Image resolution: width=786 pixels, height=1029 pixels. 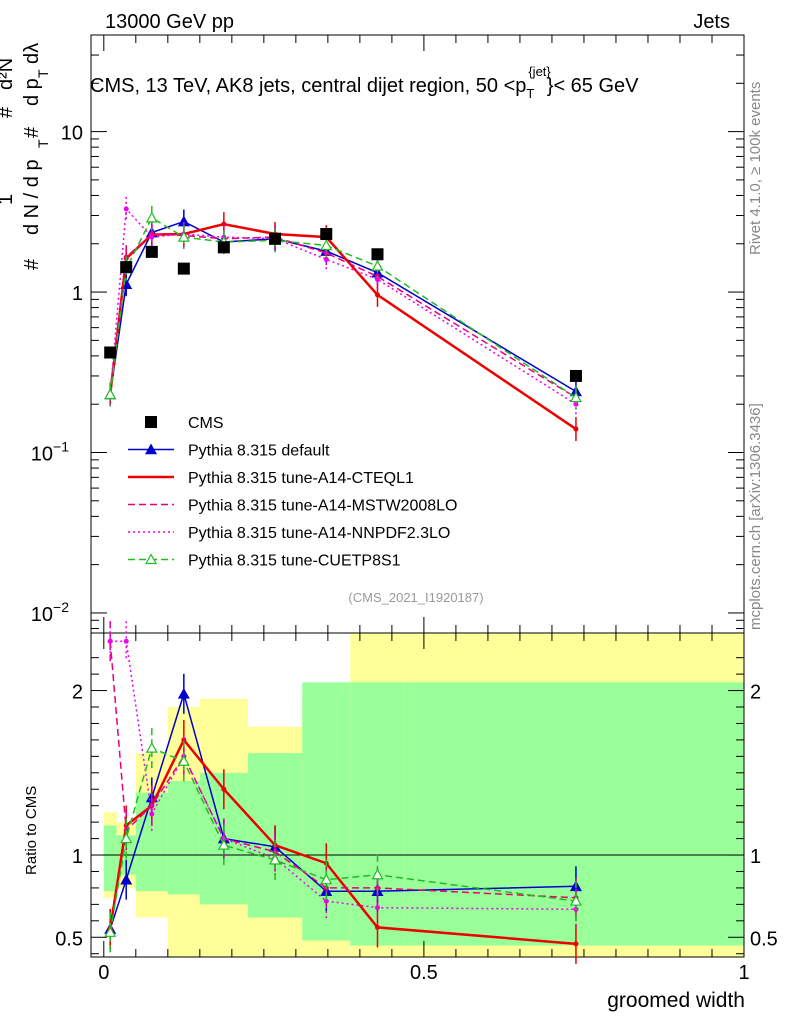 What do you see at coordinates (32, 92) in the screenshot?
I see `svg-text: d p` at bounding box center [32, 92].